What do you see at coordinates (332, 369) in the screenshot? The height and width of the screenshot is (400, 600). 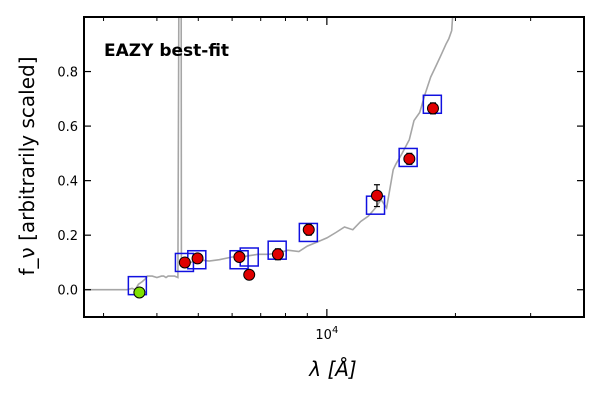 I see `x-axis-label: λ [Å]` at bounding box center [332, 369].